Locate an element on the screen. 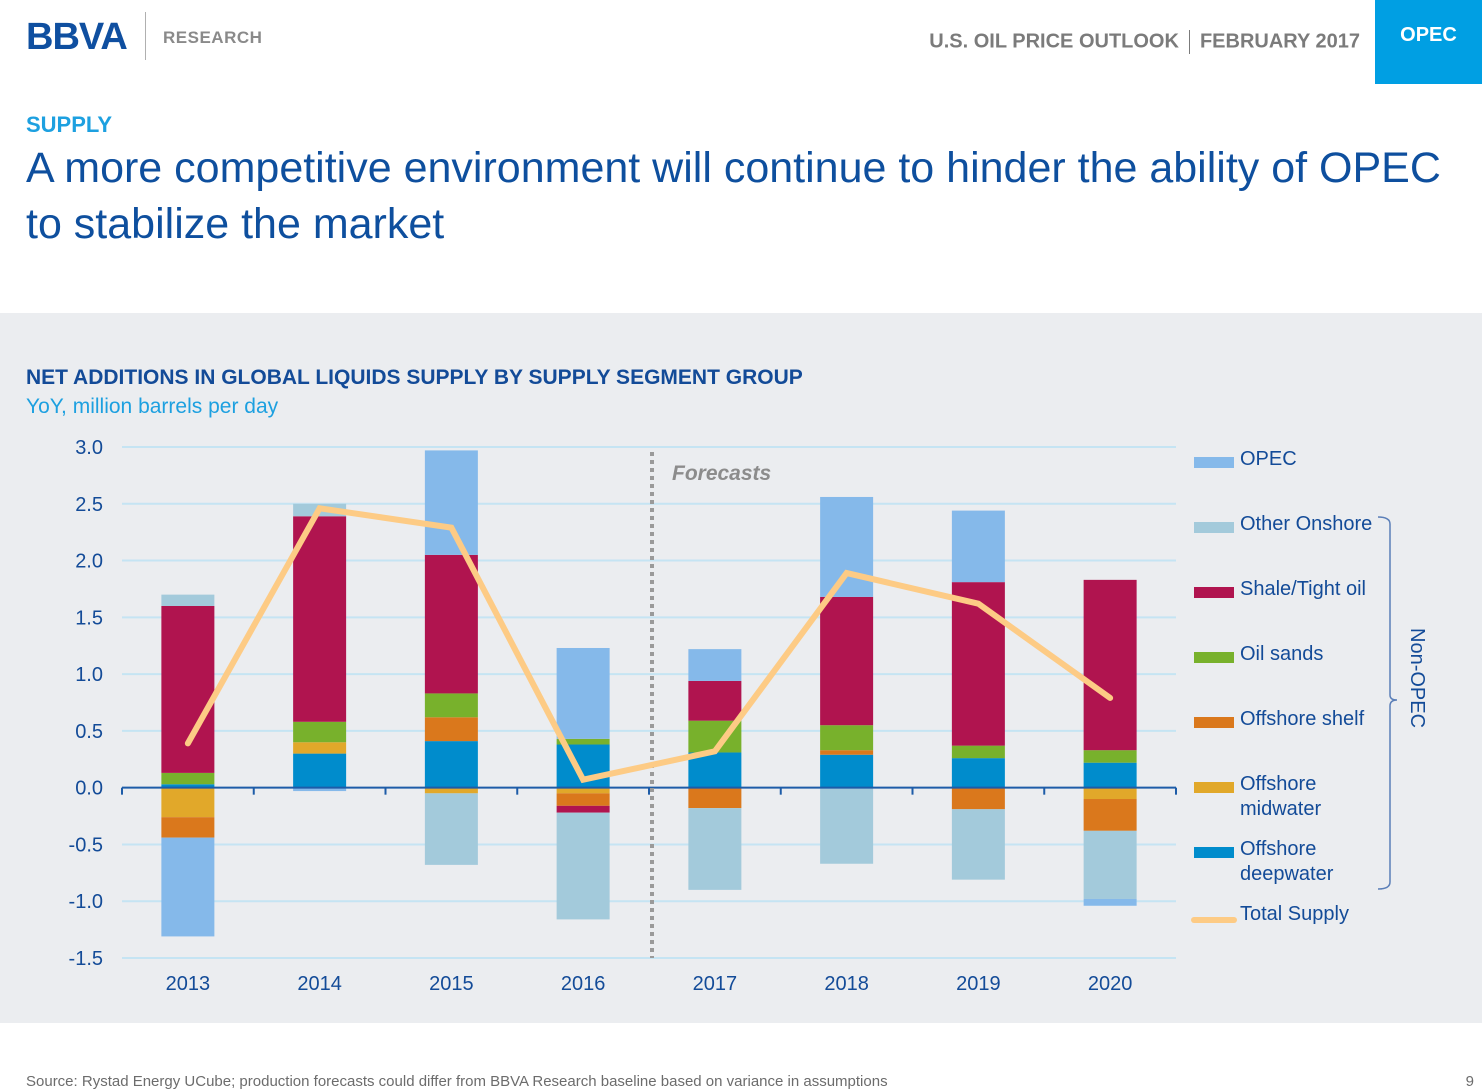 Image resolution: width=1482 pixels, height=1092 pixels. bar-segment-other-onshore-2018 is located at coordinates (847, 825).